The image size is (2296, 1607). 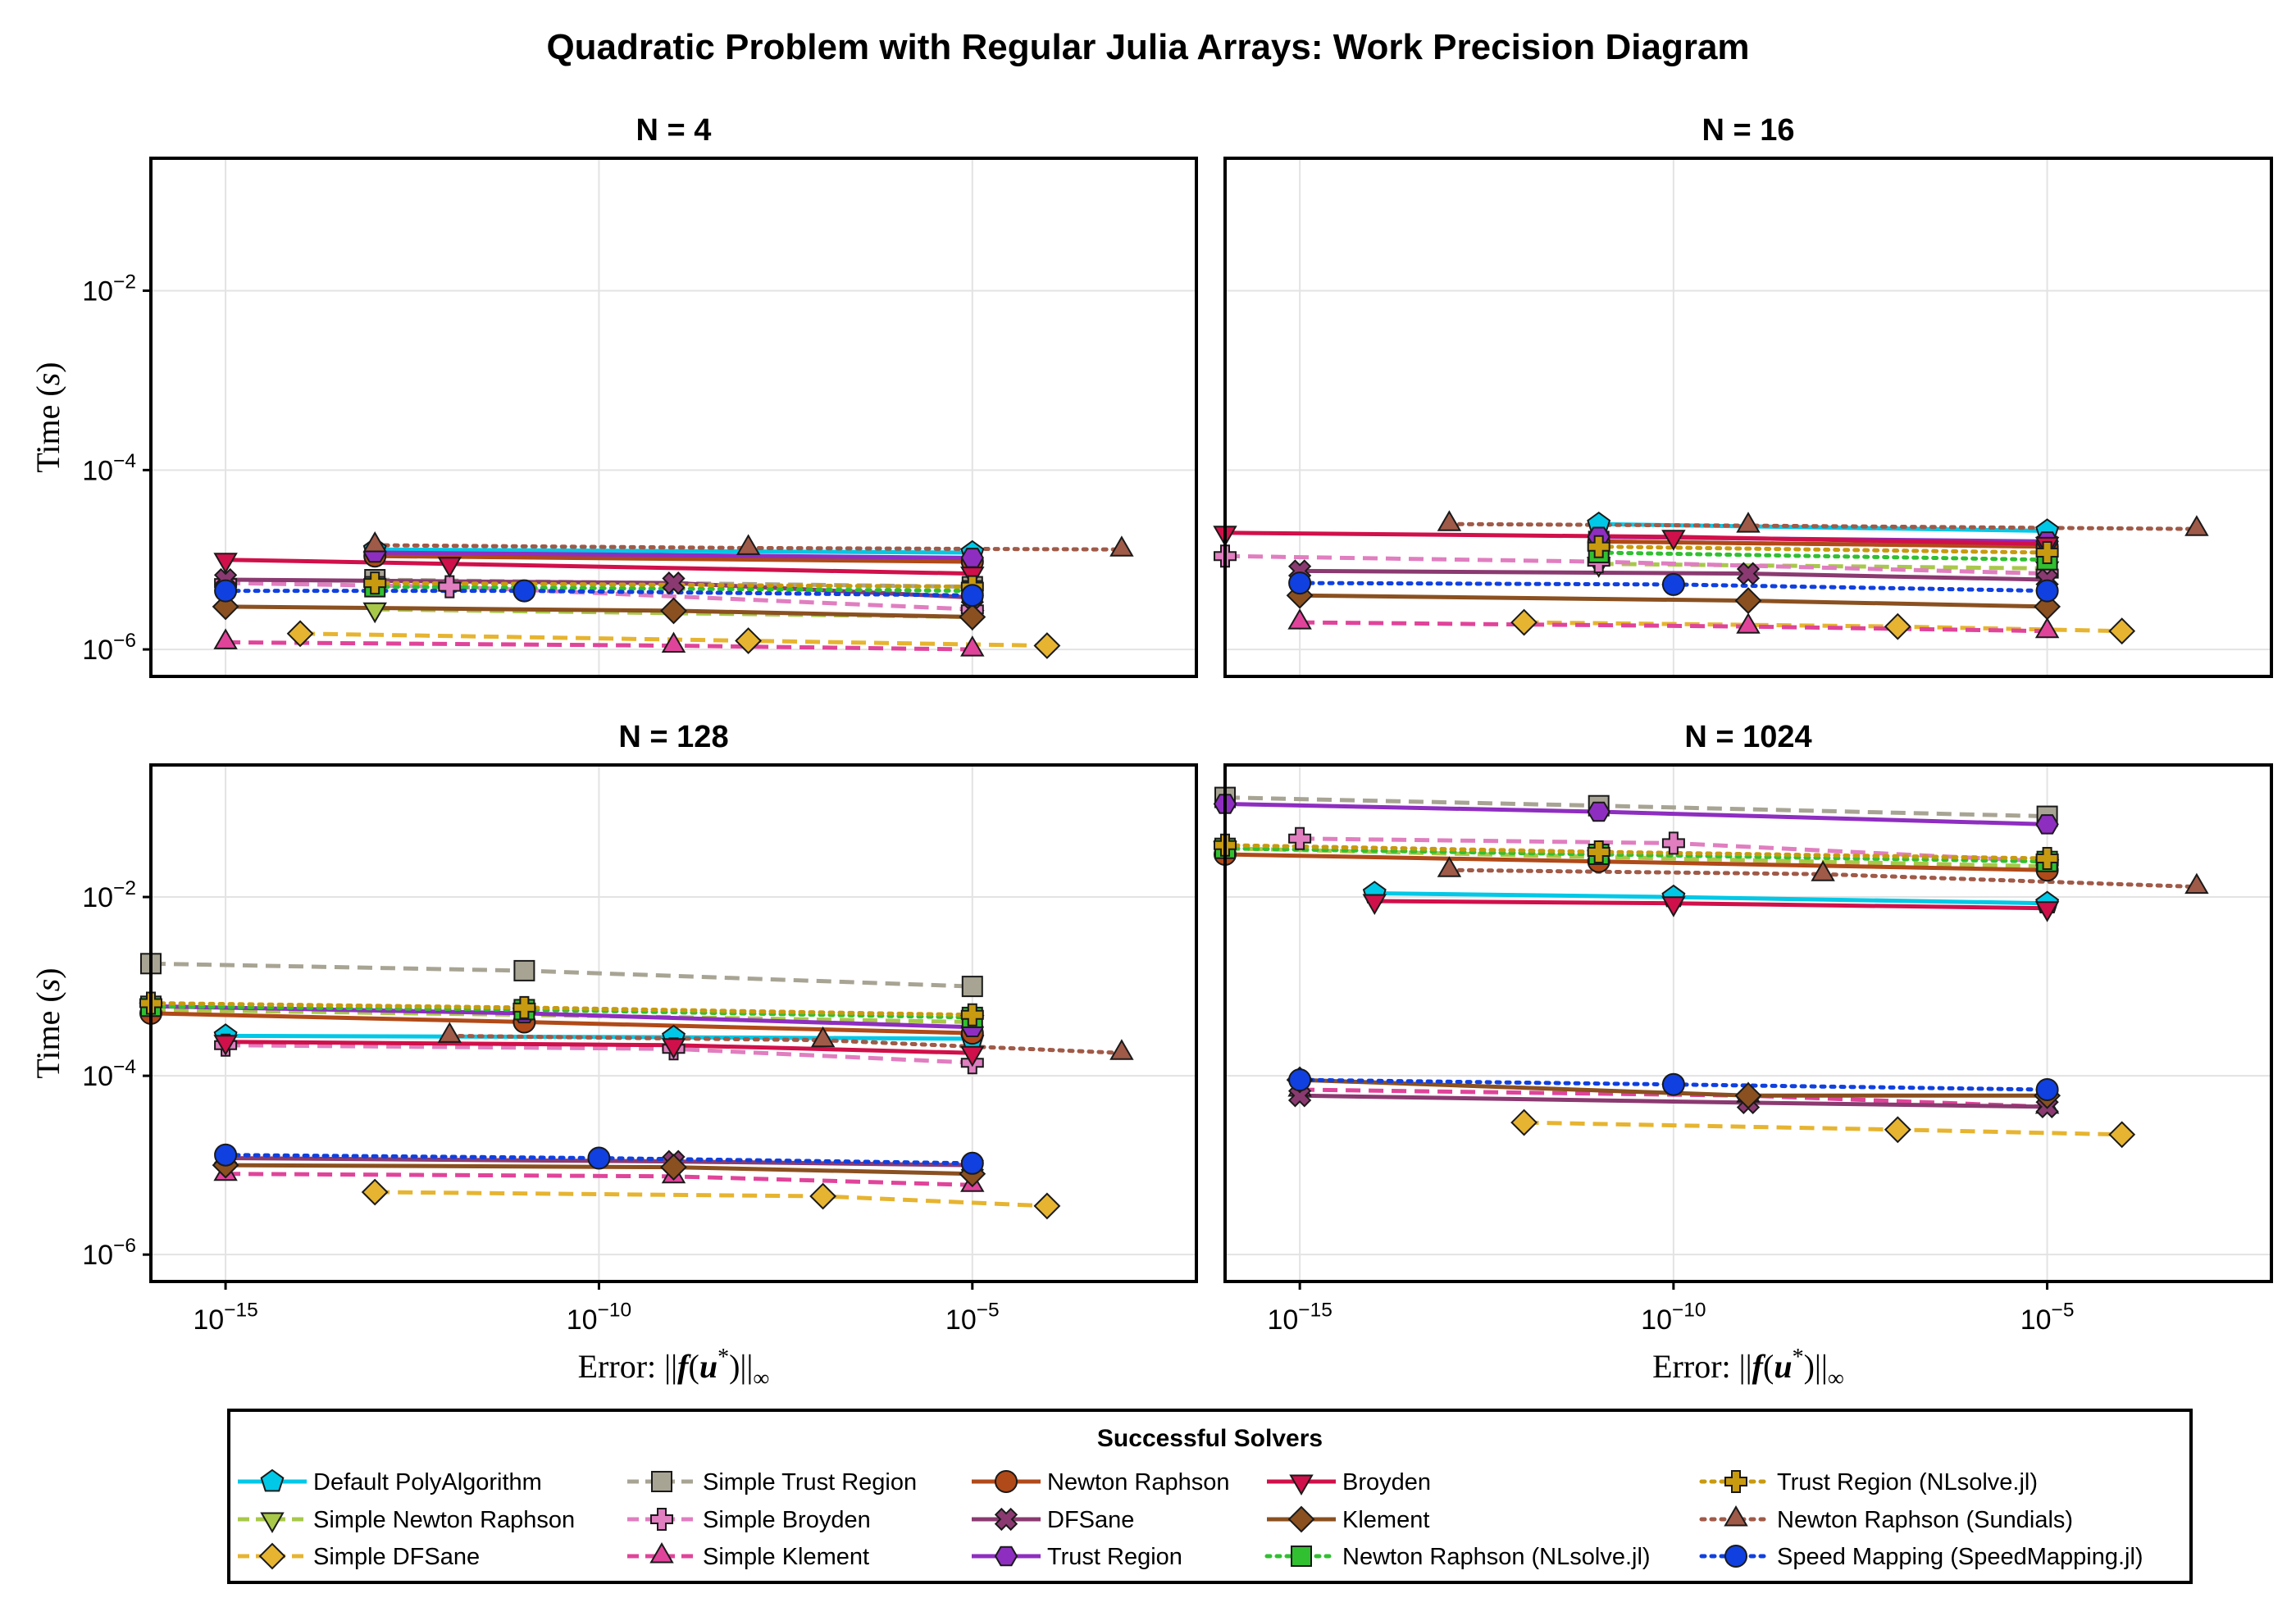 I want to click on legend-item: Simple DFSane, so click(x=359, y=1556).